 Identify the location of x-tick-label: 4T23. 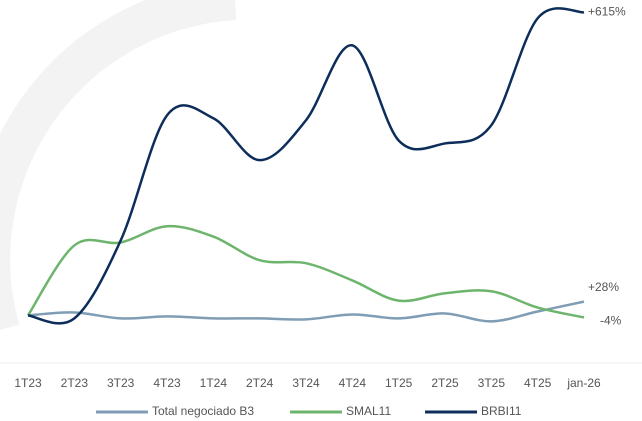
(167, 383).